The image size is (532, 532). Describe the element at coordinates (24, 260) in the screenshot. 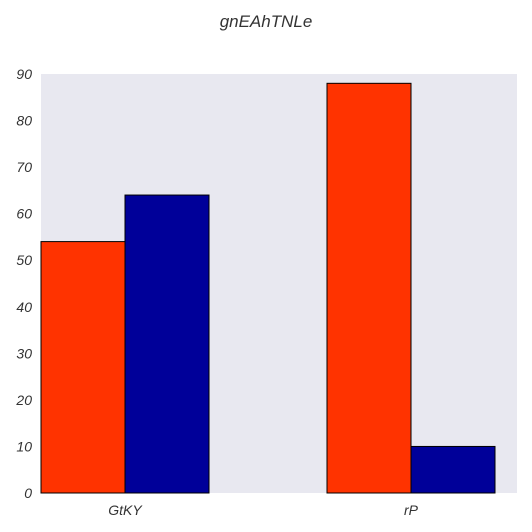

I see `y-tick-label: 50` at that location.